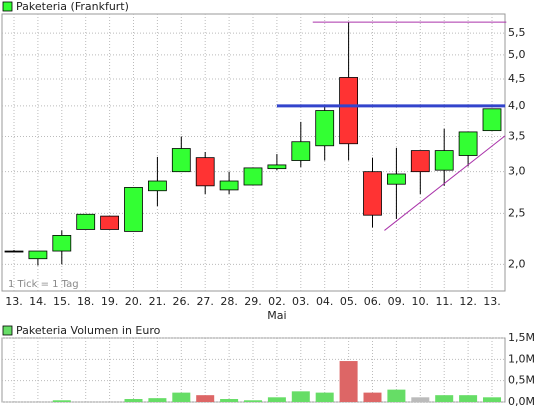 This screenshot has width=545, height=410. Describe the element at coordinates (134, 301) in the screenshot. I see `x-tick-label: 20.` at that location.